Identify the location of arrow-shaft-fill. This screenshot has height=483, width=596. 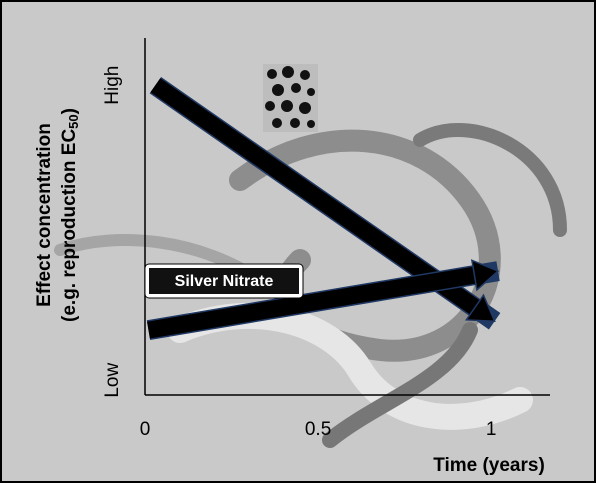
(311, 302).